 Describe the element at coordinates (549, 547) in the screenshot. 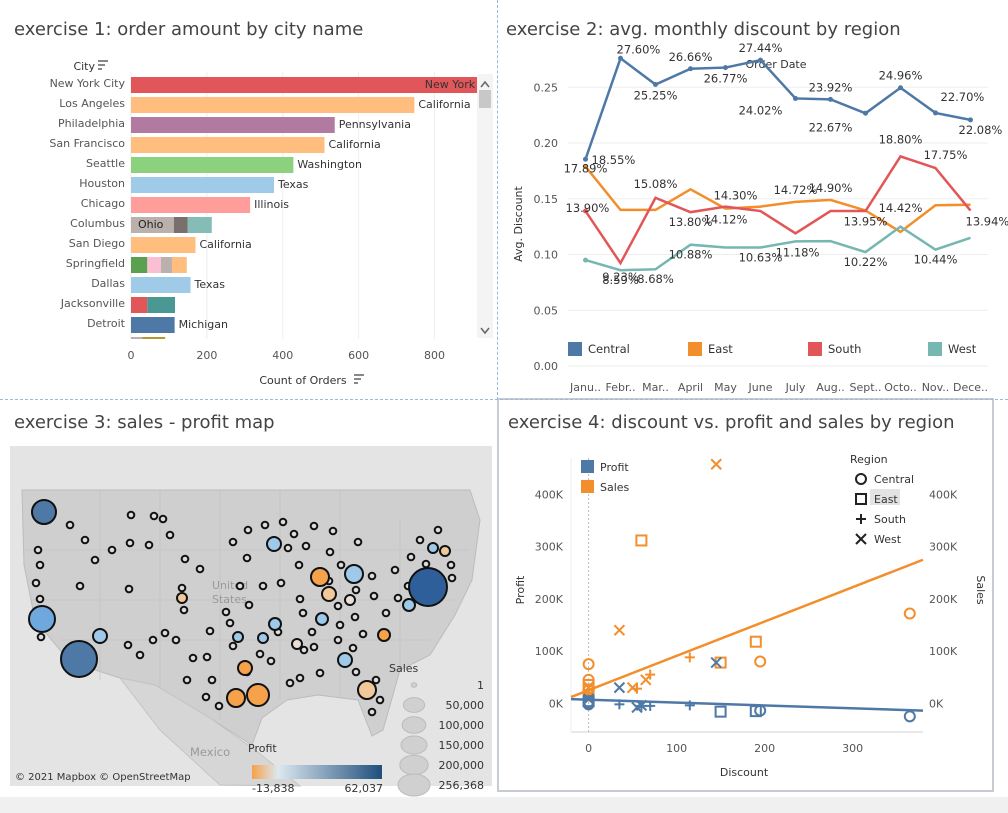

I see `y-tick-label: 300K` at that location.